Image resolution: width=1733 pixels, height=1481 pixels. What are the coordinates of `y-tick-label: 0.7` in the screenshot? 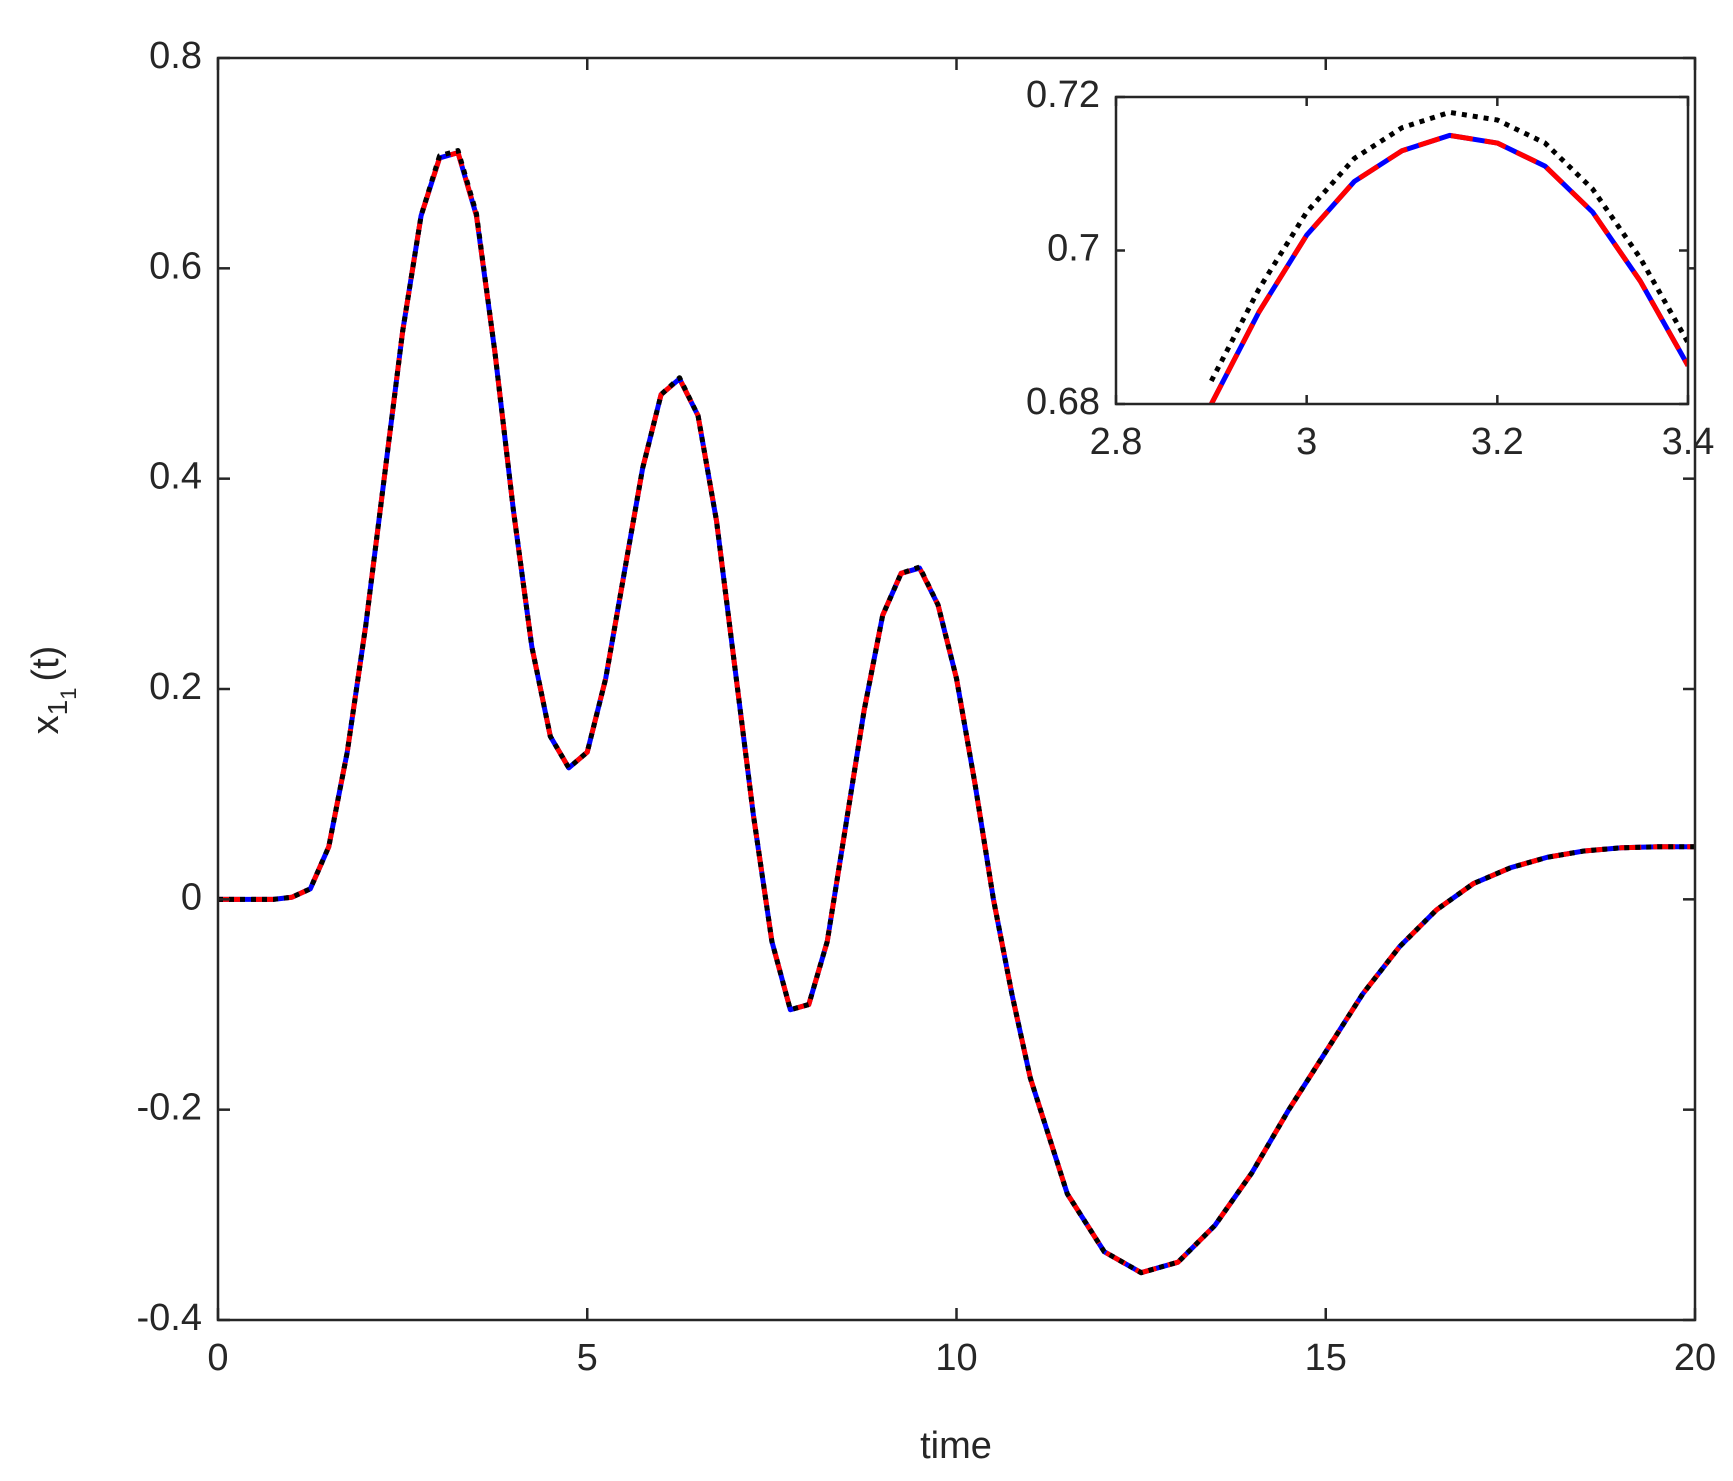 It's located at (1073, 249).